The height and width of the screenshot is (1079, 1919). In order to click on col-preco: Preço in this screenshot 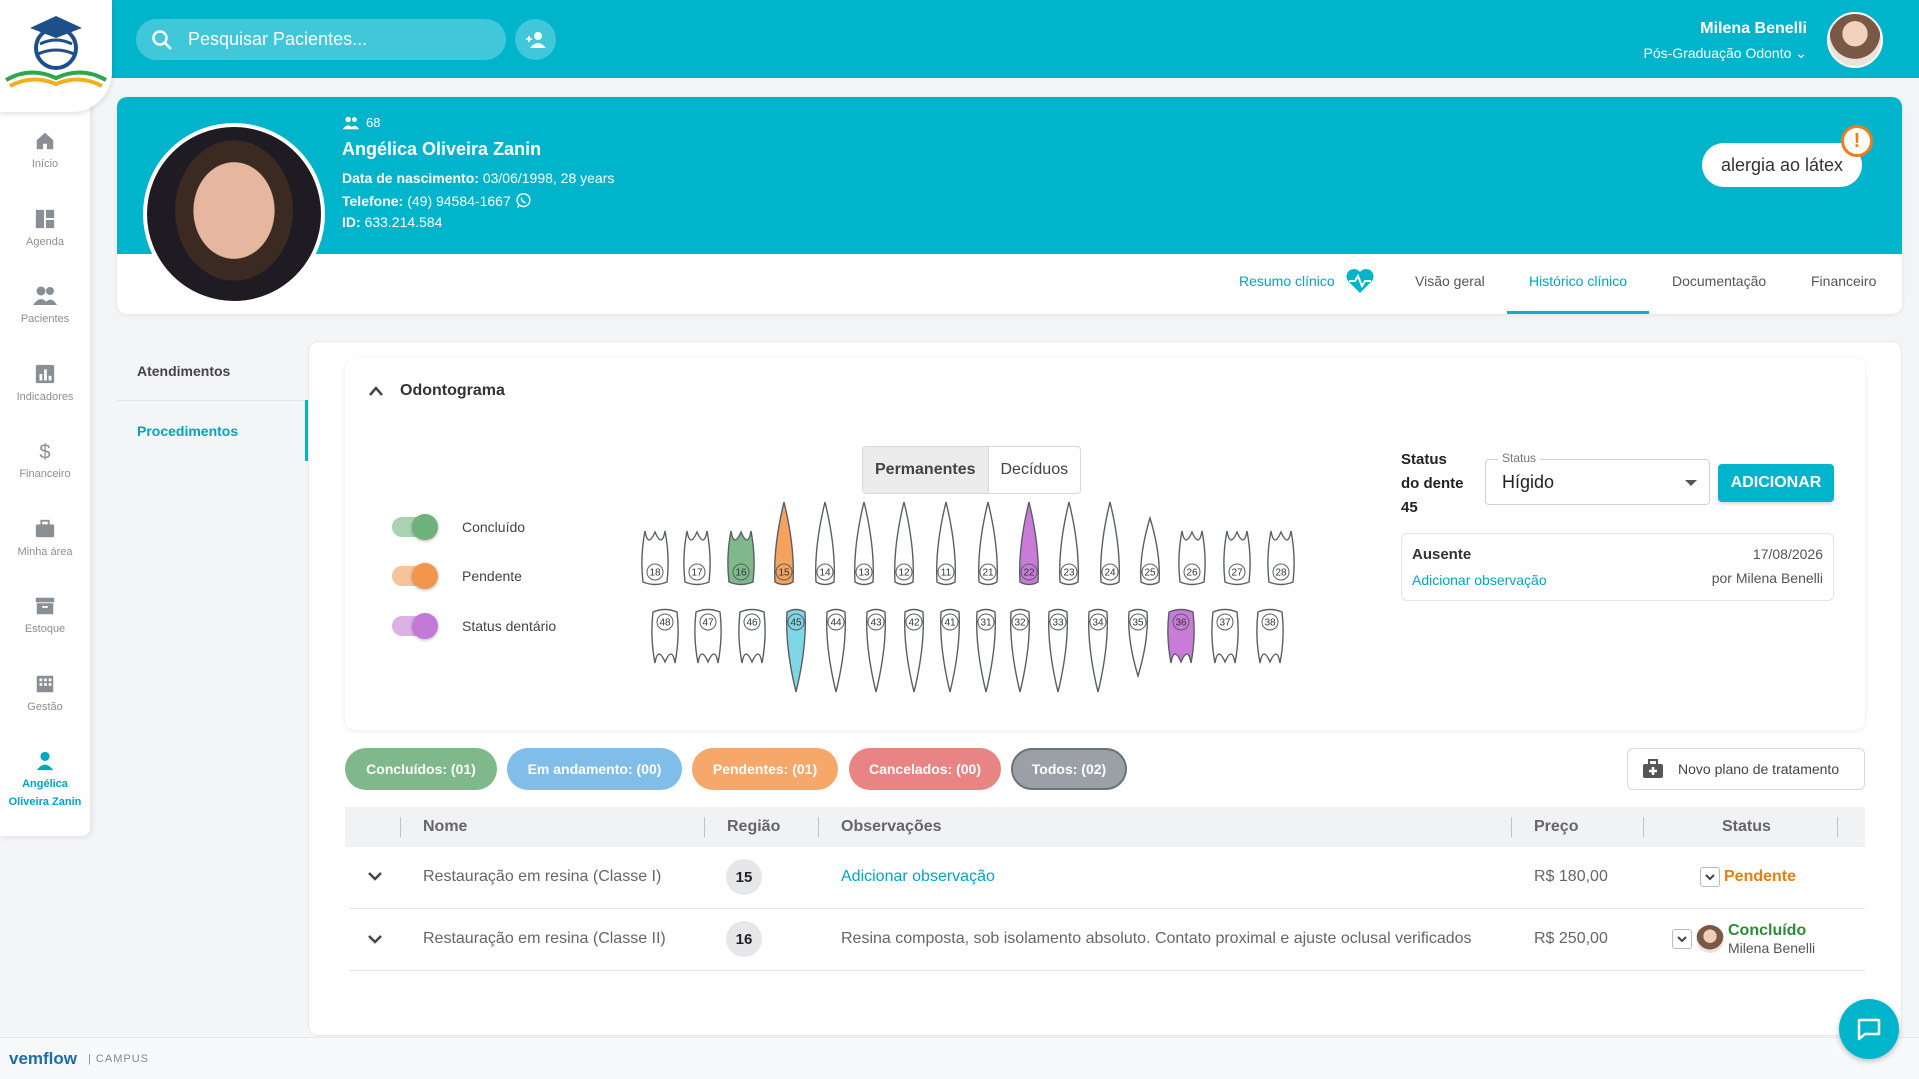, I will do `click(1556, 826)`.